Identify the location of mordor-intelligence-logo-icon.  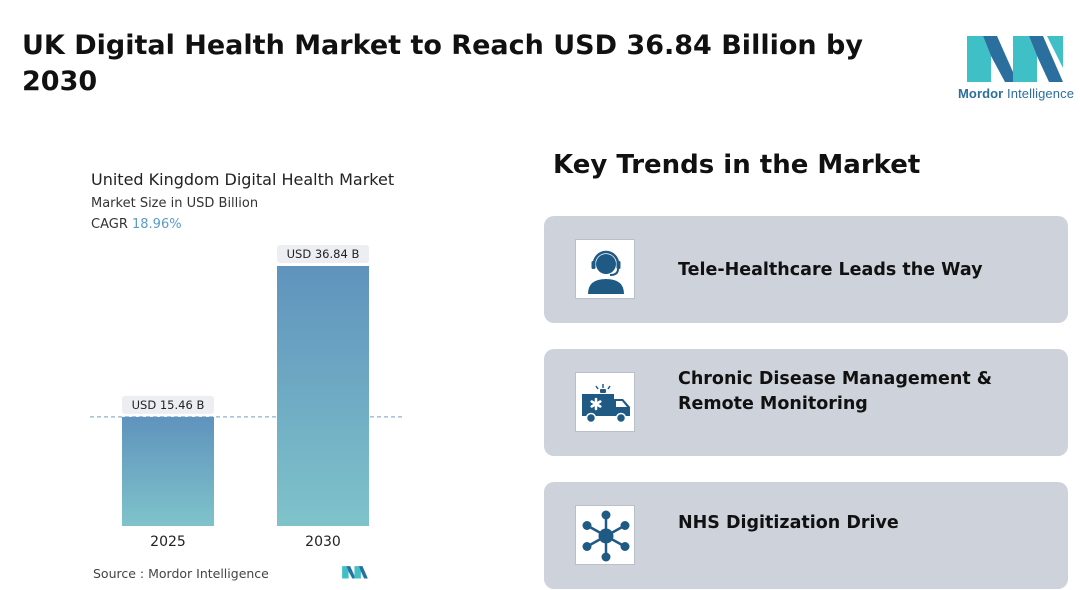
(1015, 59).